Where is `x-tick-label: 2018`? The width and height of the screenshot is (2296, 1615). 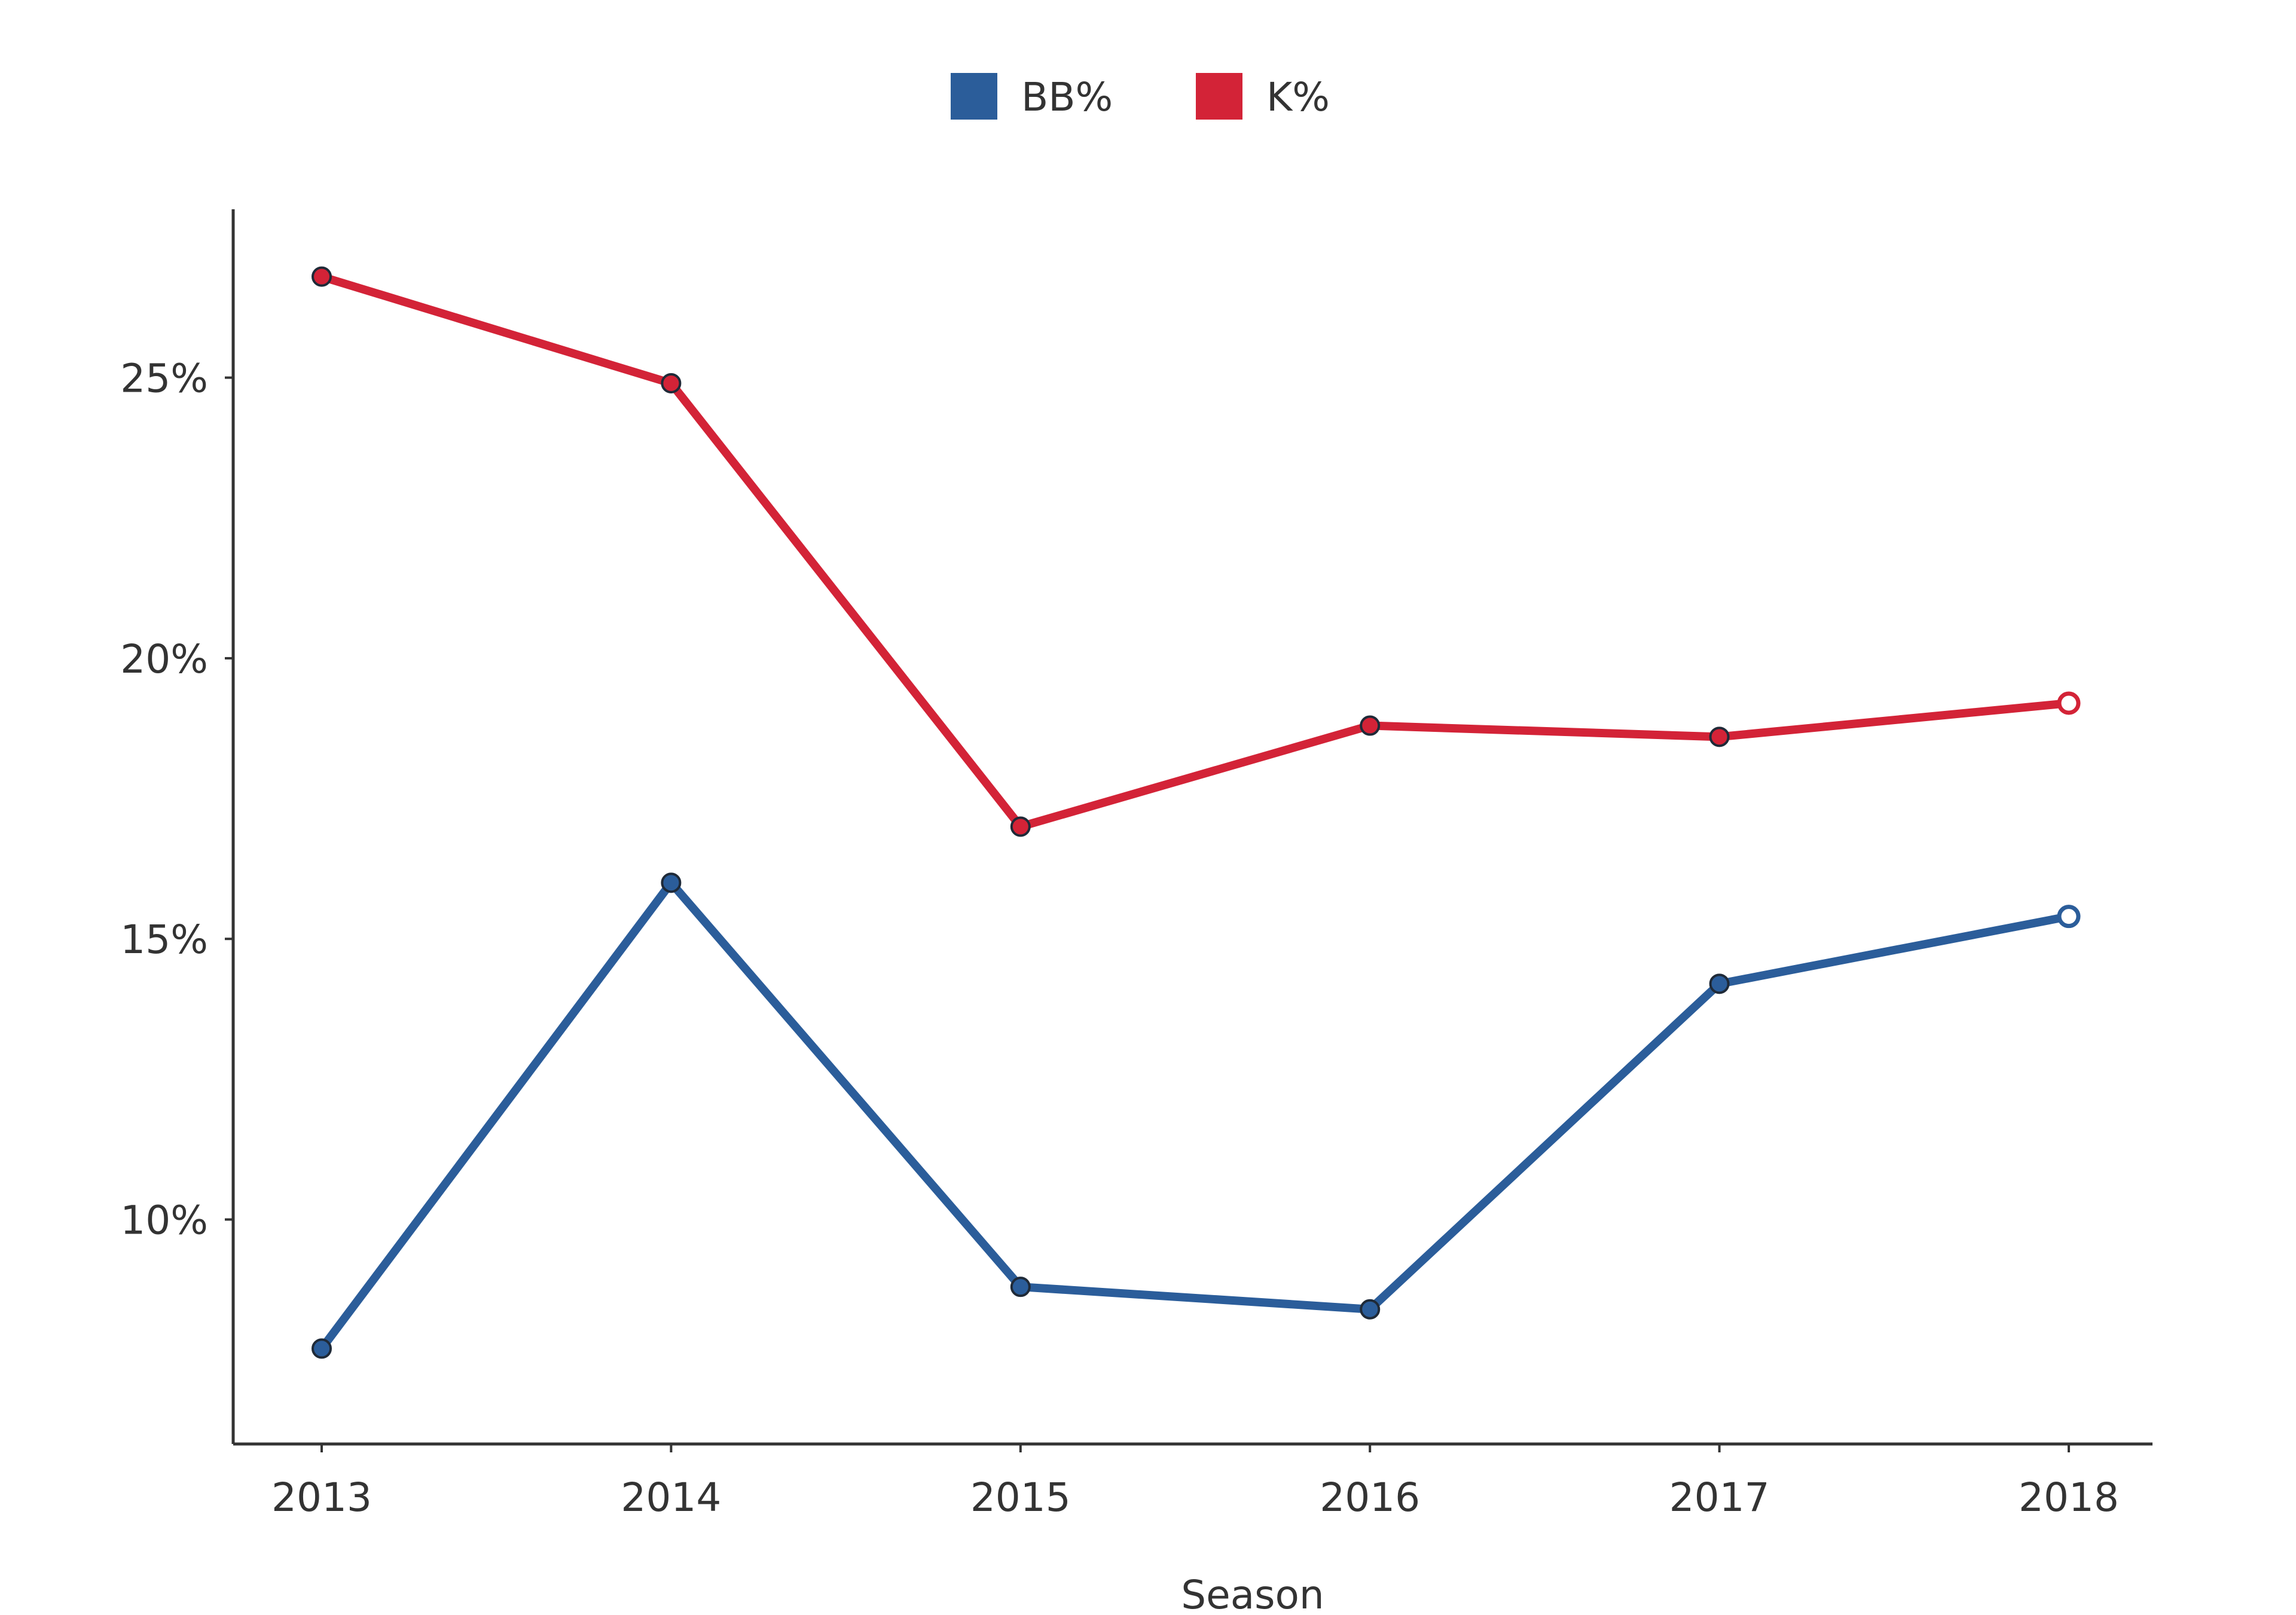 x-tick-label: 2018 is located at coordinates (2069, 1497).